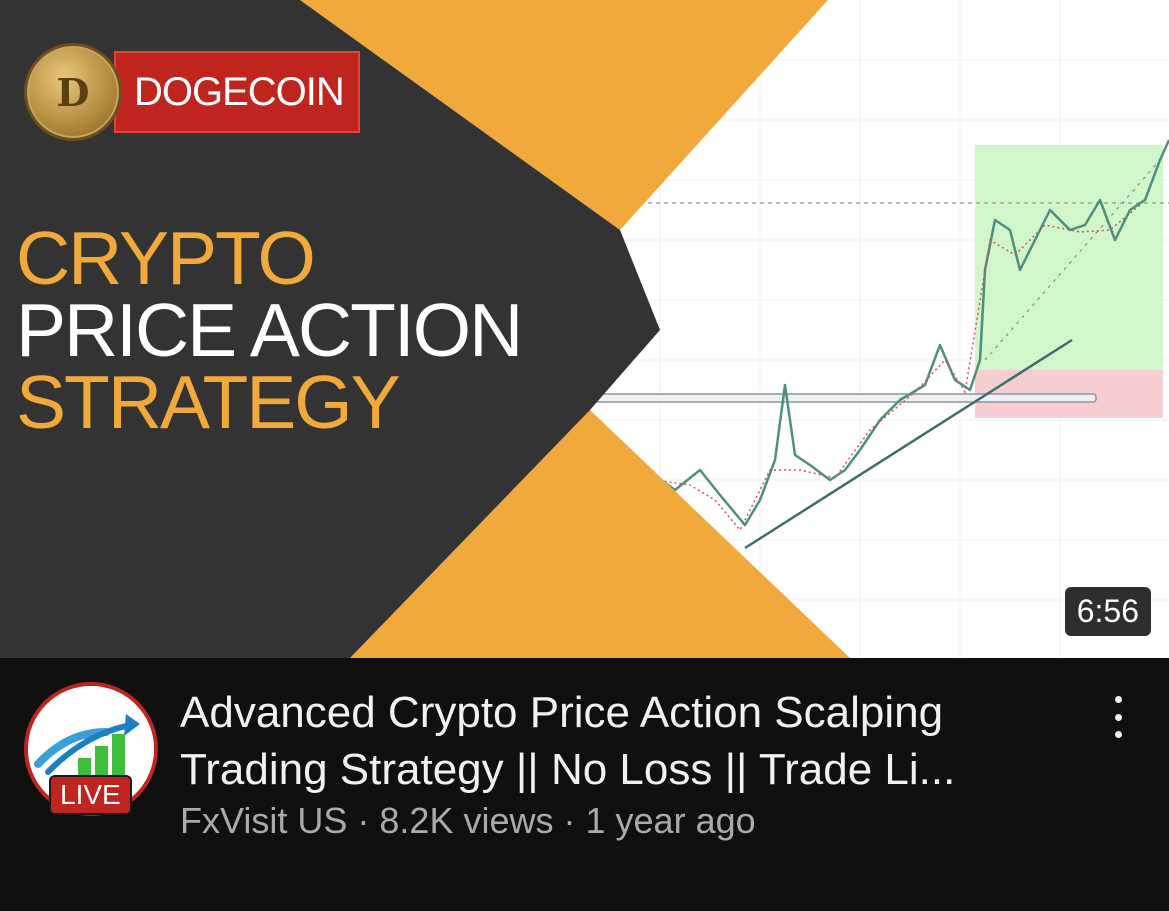  What do you see at coordinates (843, 398) in the screenshot?
I see `support-line` at bounding box center [843, 398].